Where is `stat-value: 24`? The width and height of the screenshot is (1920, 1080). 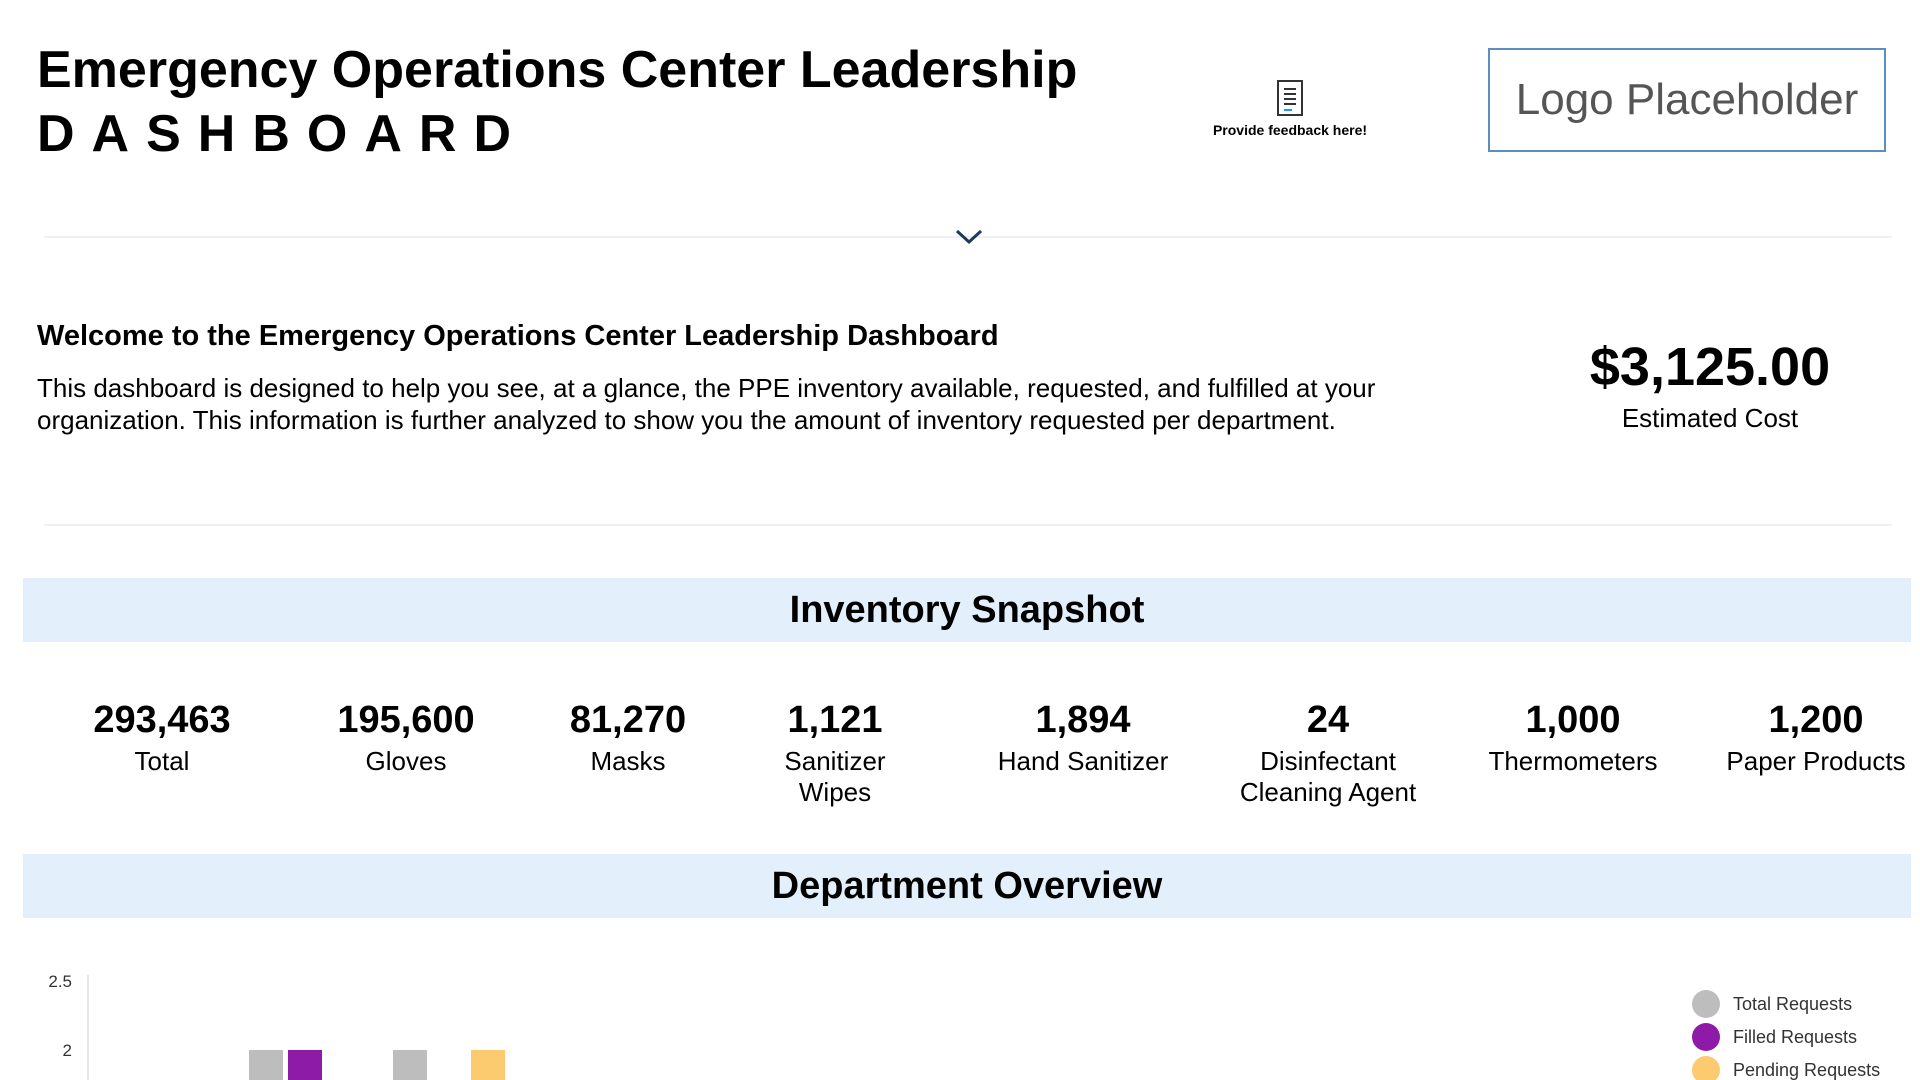 stat-value: 24 is located at coordinates (1328, 720).